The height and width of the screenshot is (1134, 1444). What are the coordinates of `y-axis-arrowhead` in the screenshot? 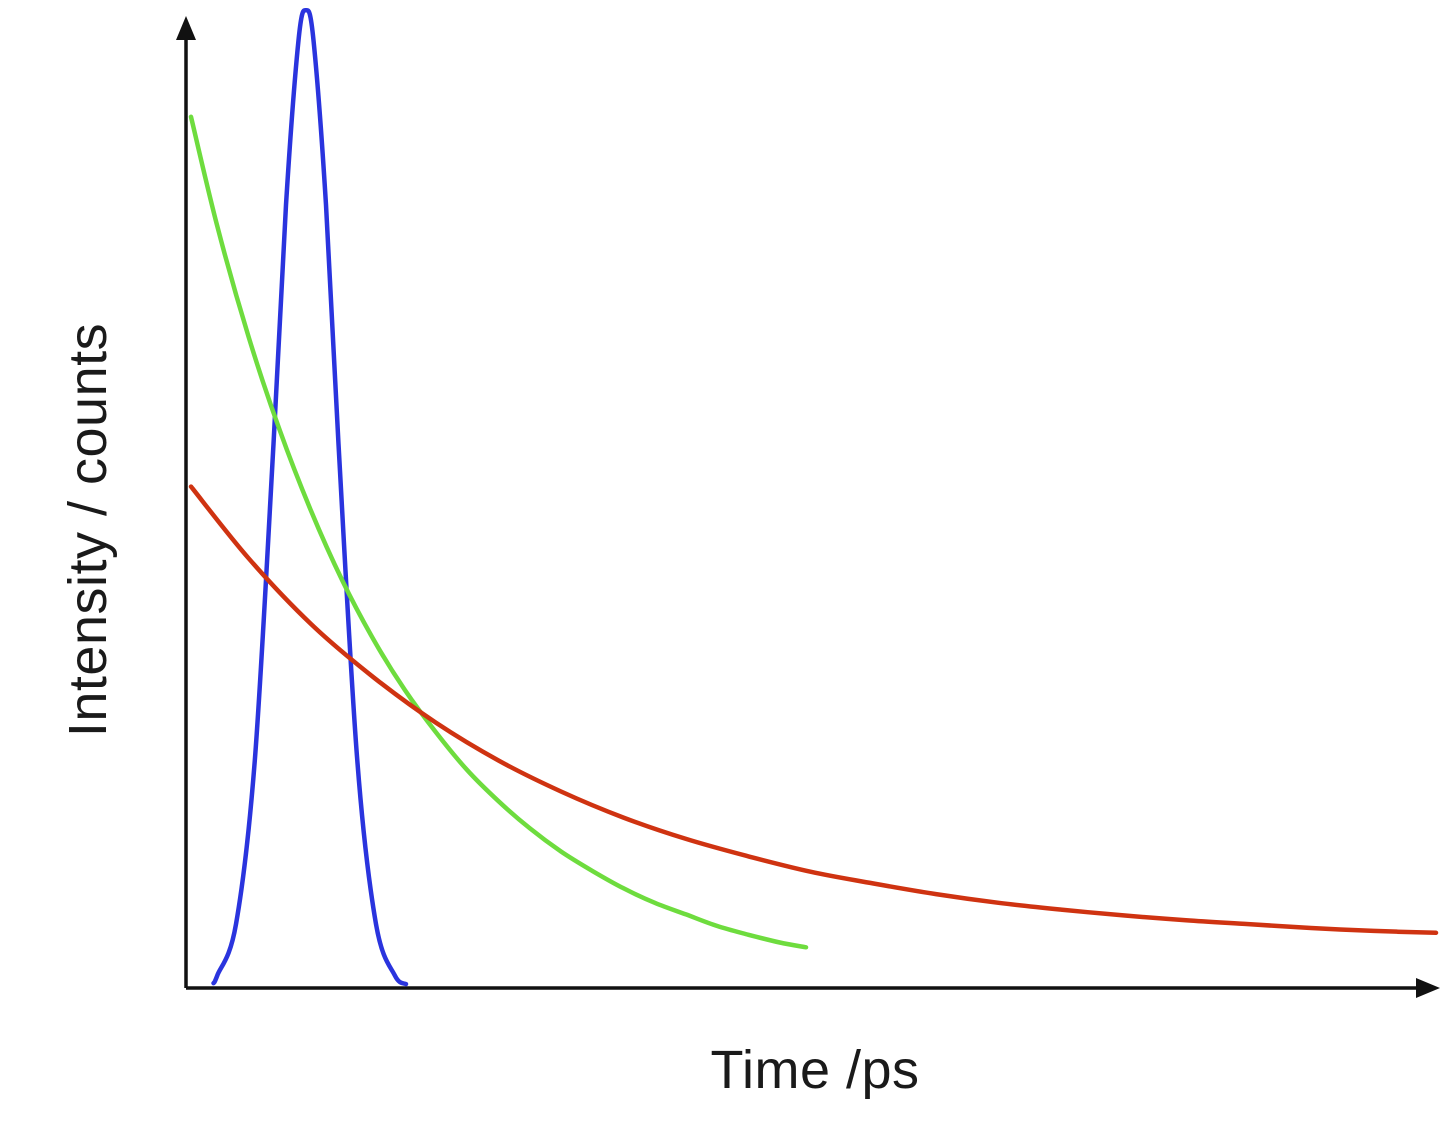 It's located at (186, 28).